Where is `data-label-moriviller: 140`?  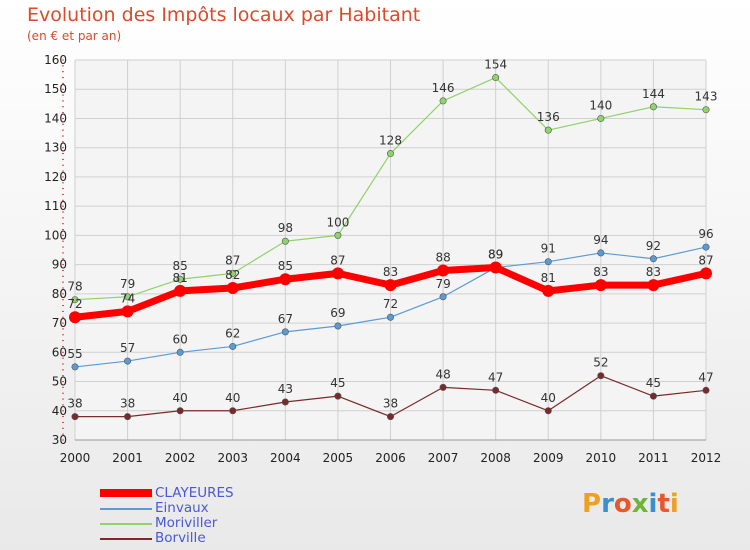
data-label-moriviller: 140 is located at coordinates (600, 105).